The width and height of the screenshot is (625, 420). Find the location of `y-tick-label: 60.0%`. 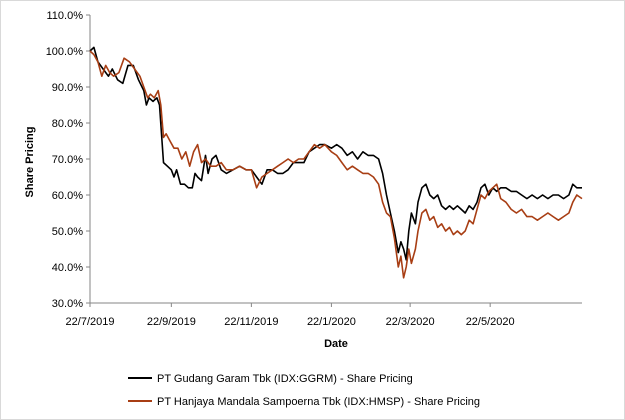

y-tick-label: 60.0% is located at coordinates (67, 196).